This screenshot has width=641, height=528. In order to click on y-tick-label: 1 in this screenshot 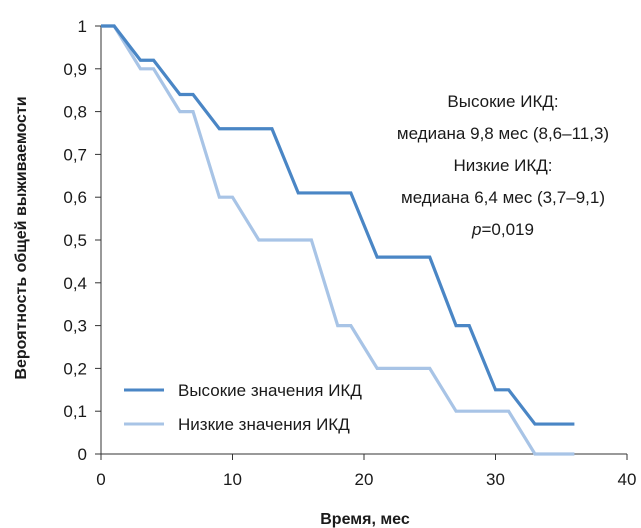, I will do `click(82, 26)`.